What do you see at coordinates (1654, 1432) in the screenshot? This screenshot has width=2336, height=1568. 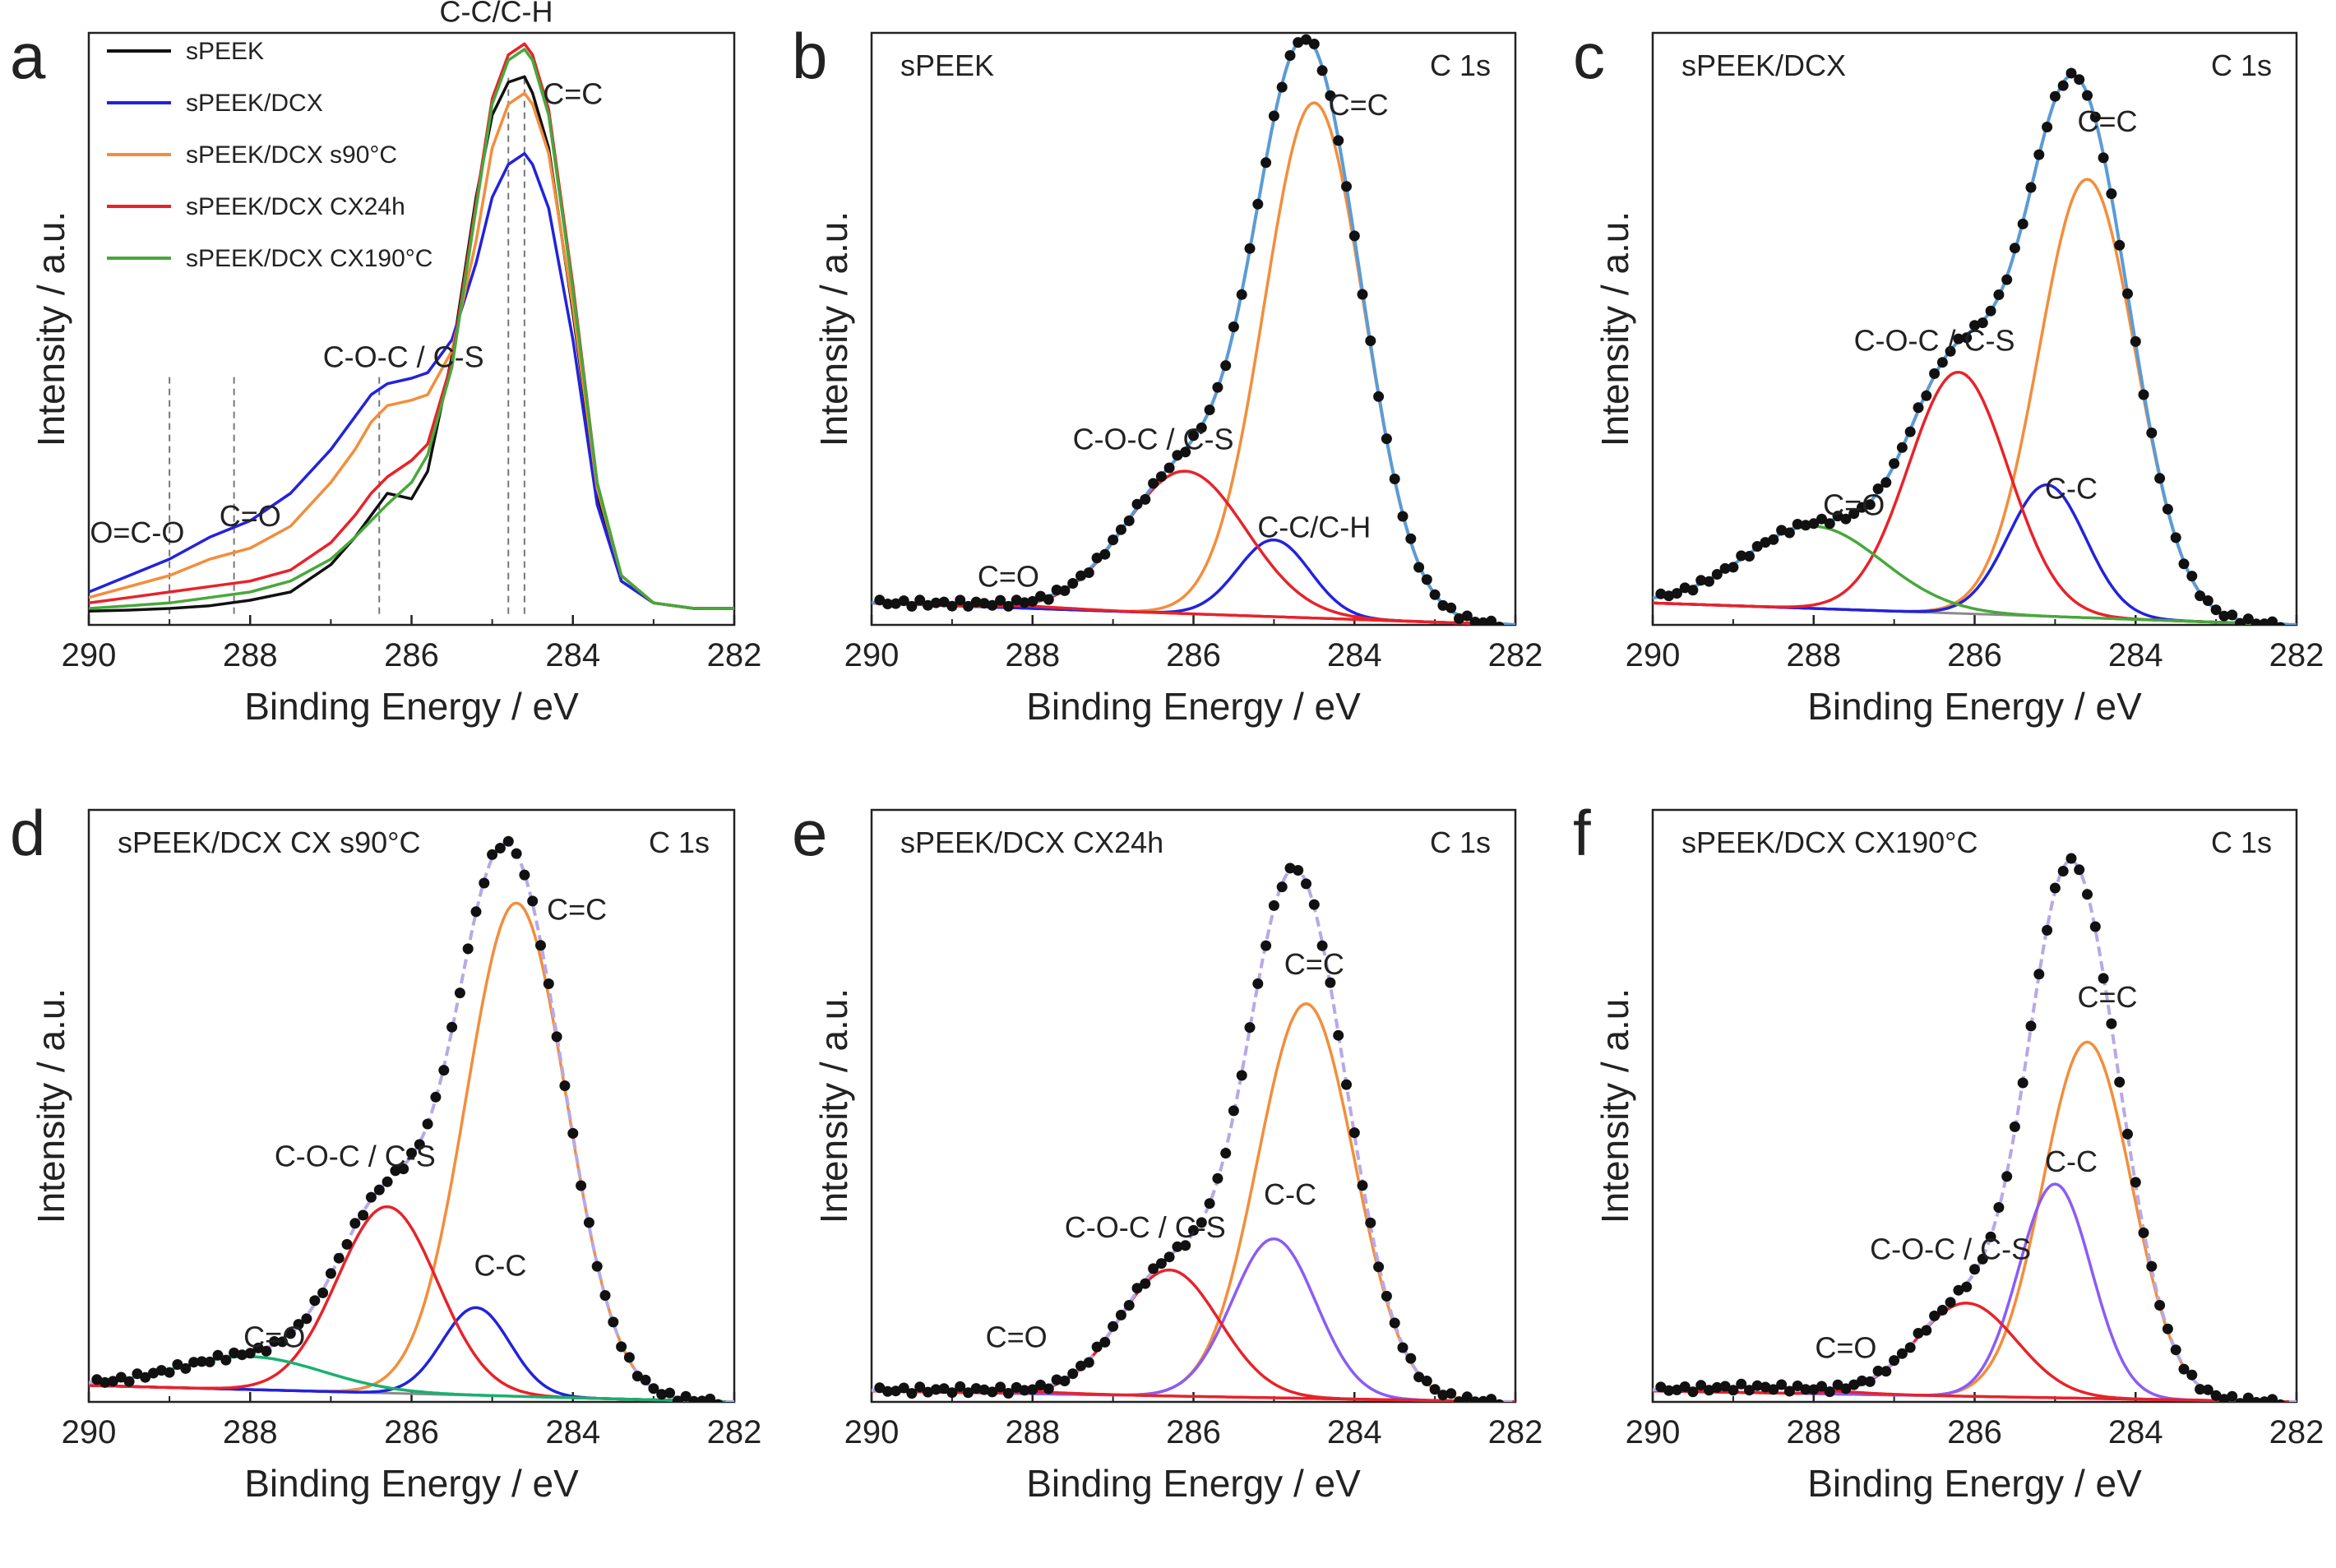 I see `x-tick-label: 290` at bounding box center [1654, 1432].